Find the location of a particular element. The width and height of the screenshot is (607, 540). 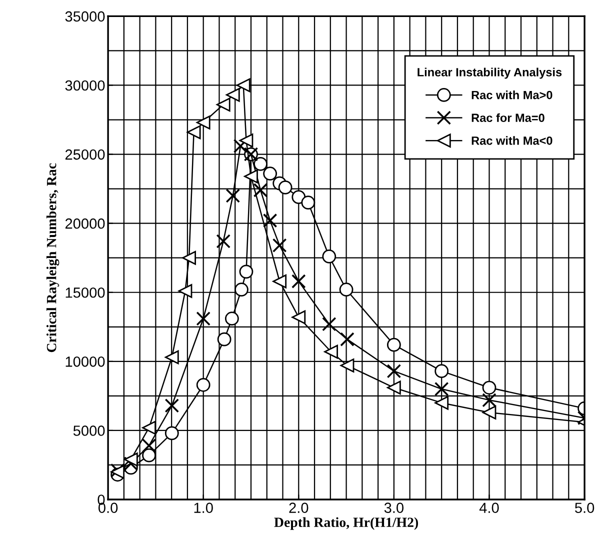

x-tick-label: 1.0 is located at coordinates (203, 507).